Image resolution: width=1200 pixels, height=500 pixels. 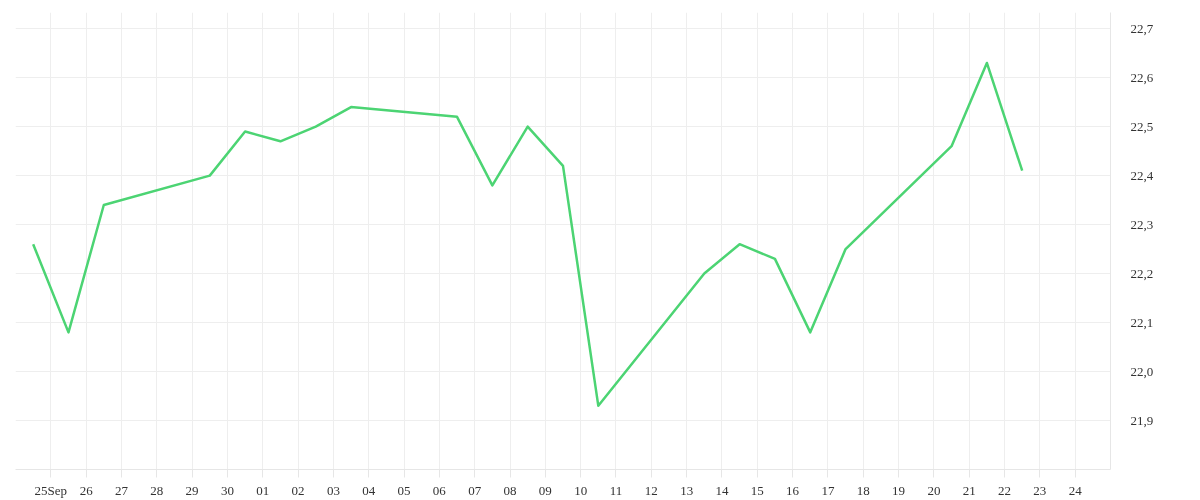 I want to click on x-tick-label: 12, so click(x=651, y=490).